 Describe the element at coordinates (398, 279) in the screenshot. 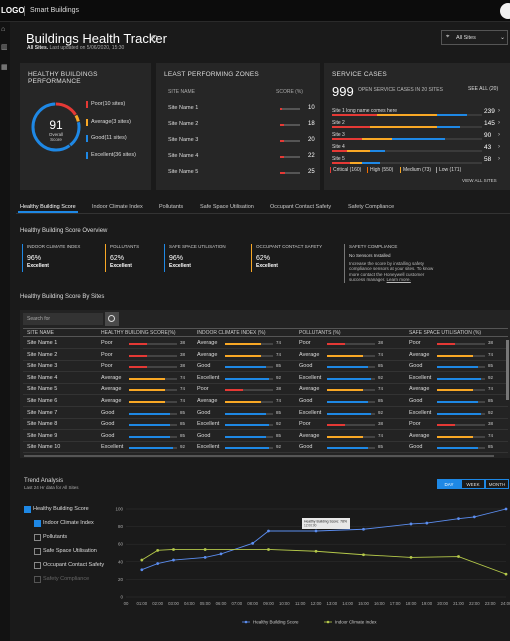

I see `learn-more-link: Learn more.` at that location.